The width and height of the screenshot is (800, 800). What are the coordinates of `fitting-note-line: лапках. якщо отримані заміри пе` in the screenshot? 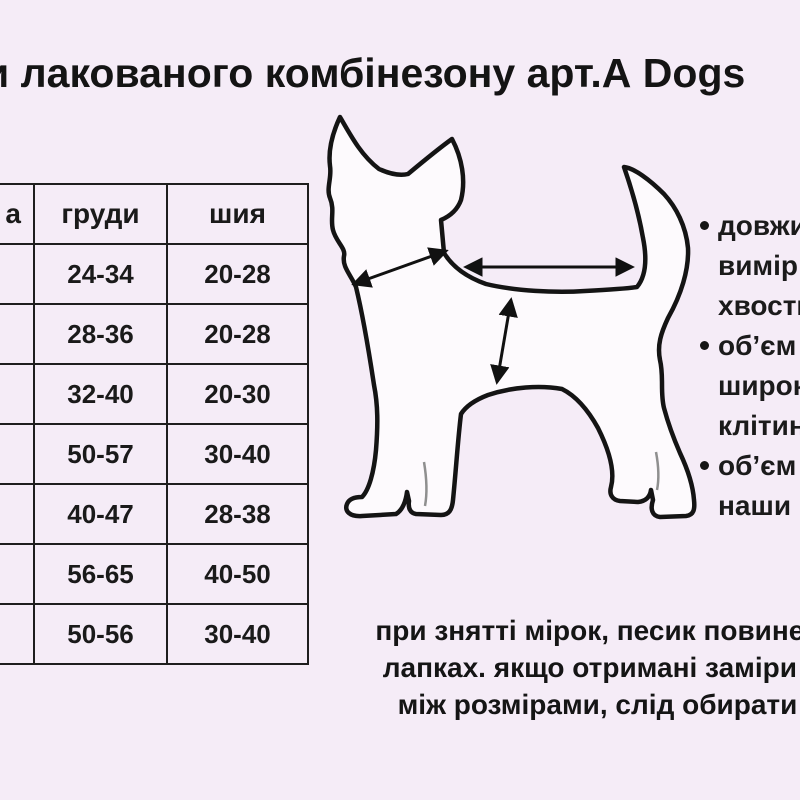 It's located at (591, 667).